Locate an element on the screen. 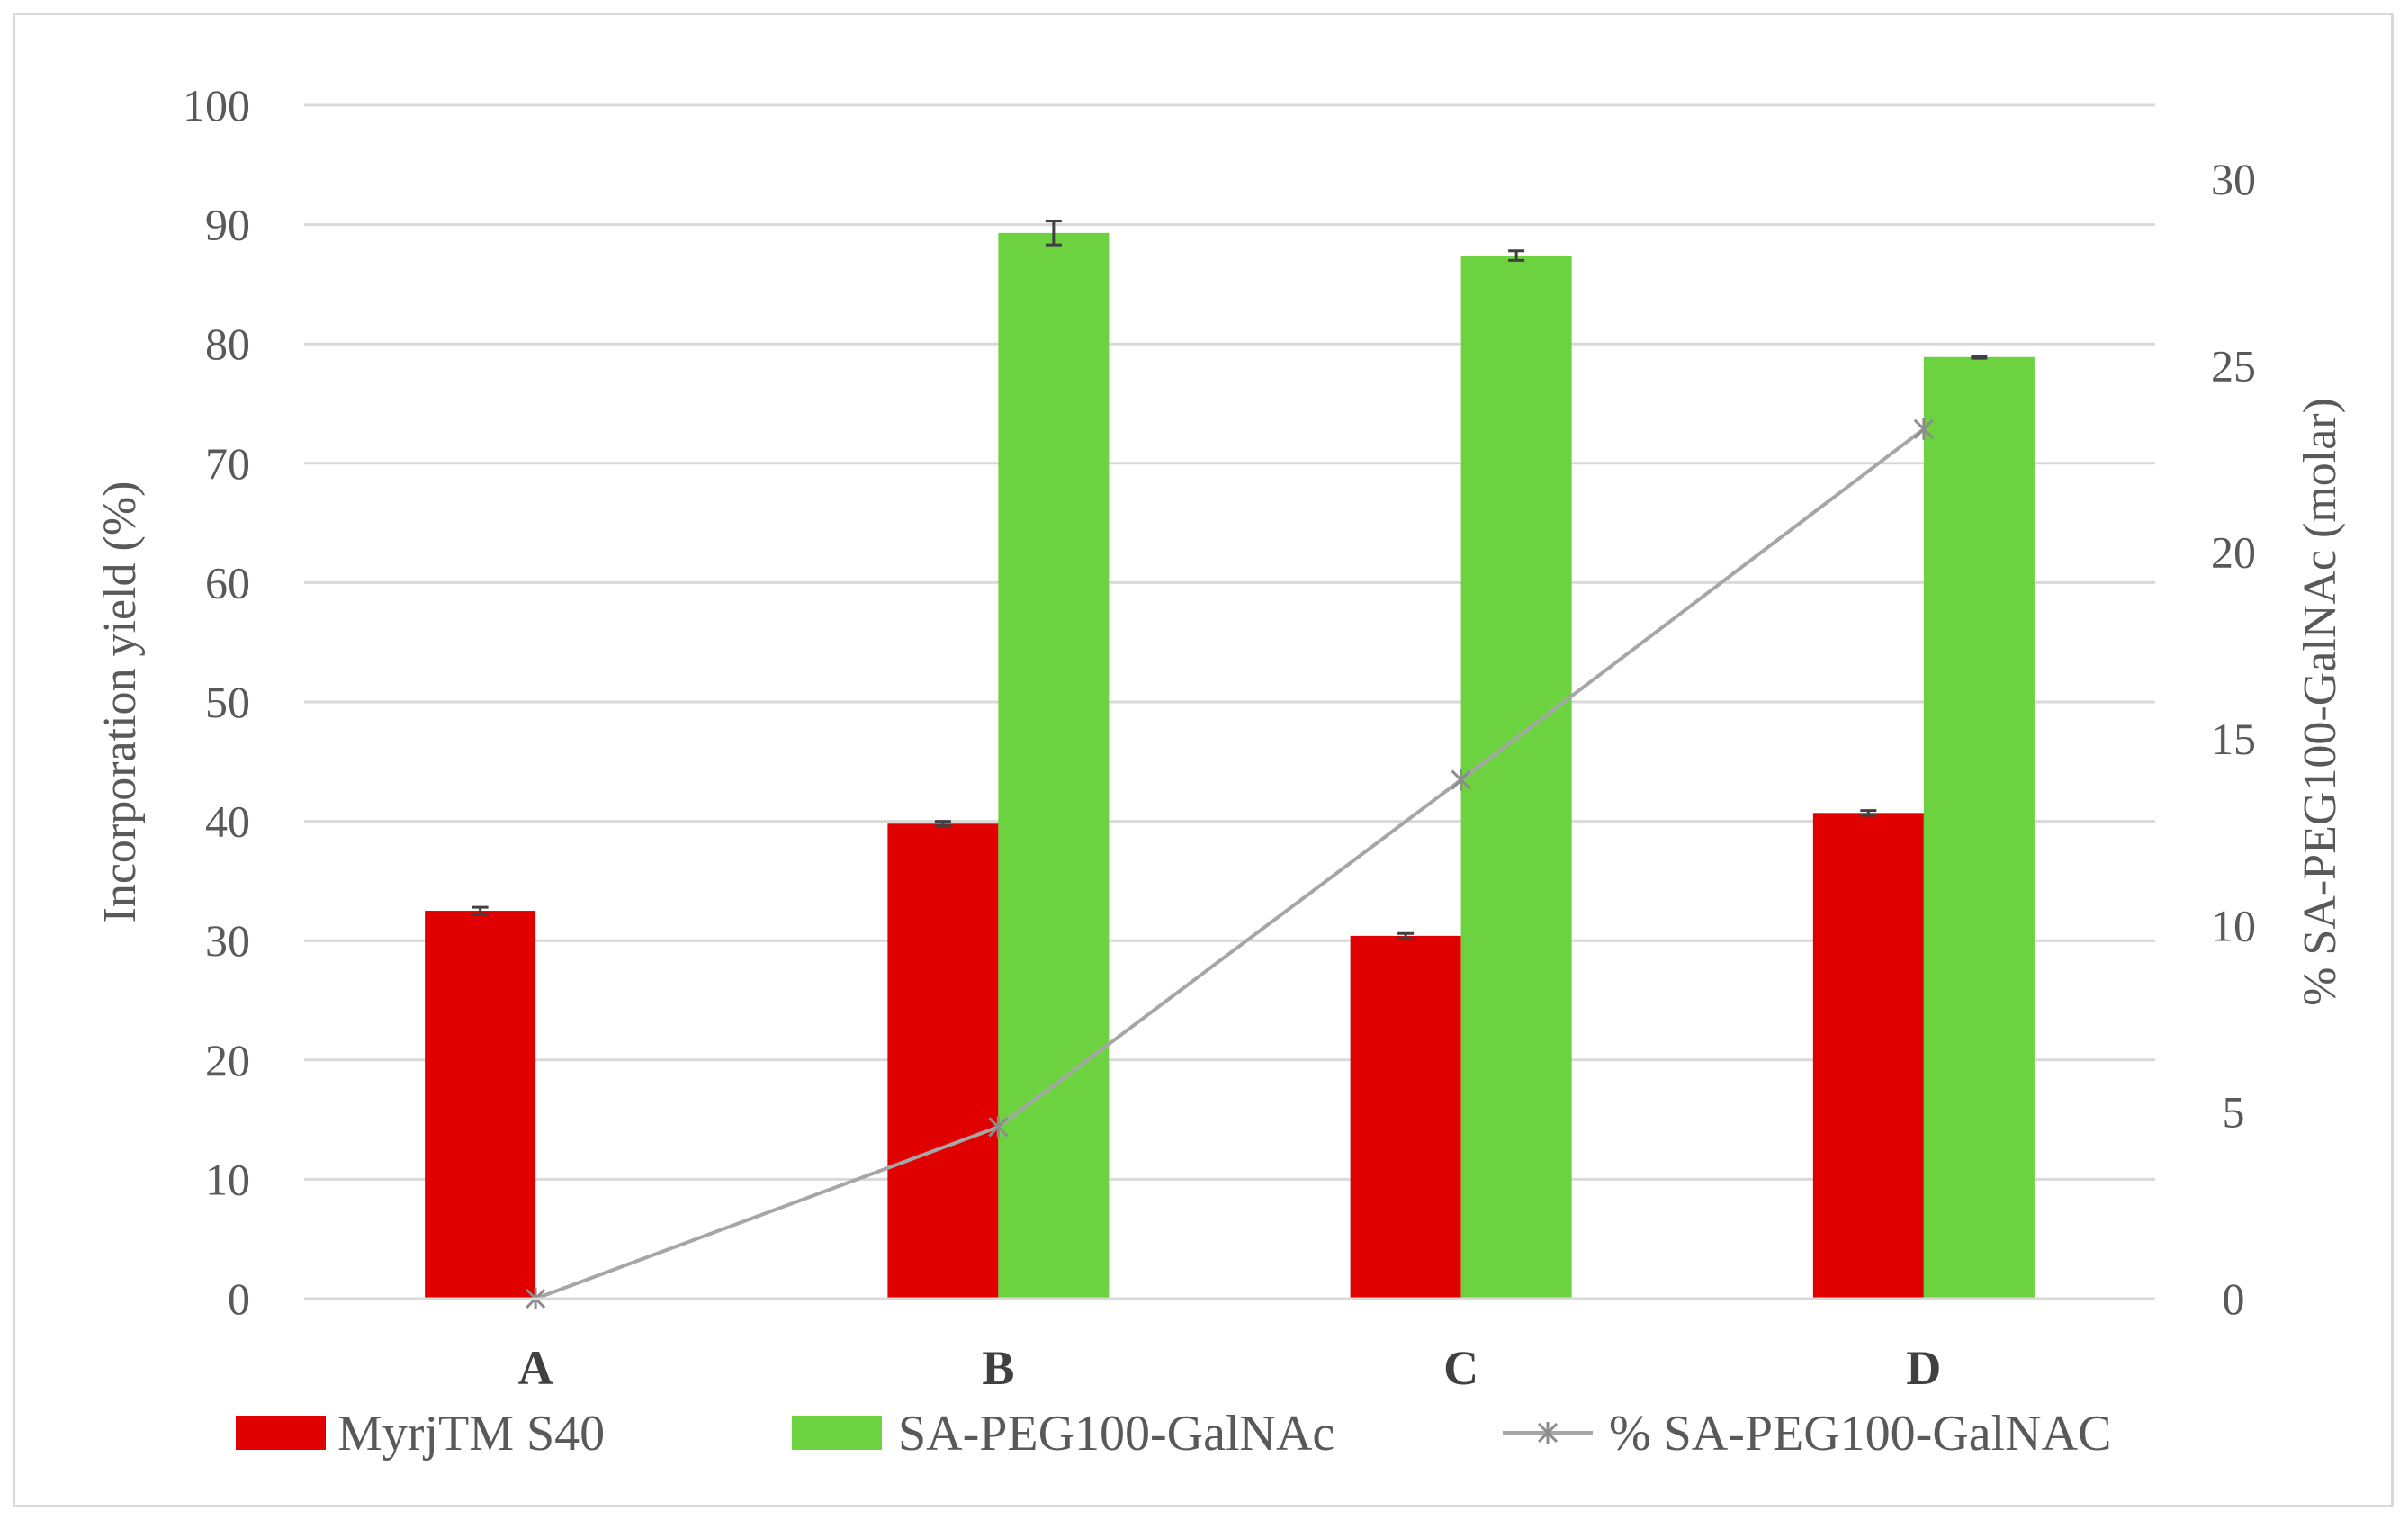 This screenshot has height=1520, width=2408. y-tick-label: 30 is located at coordinates (227, 941).